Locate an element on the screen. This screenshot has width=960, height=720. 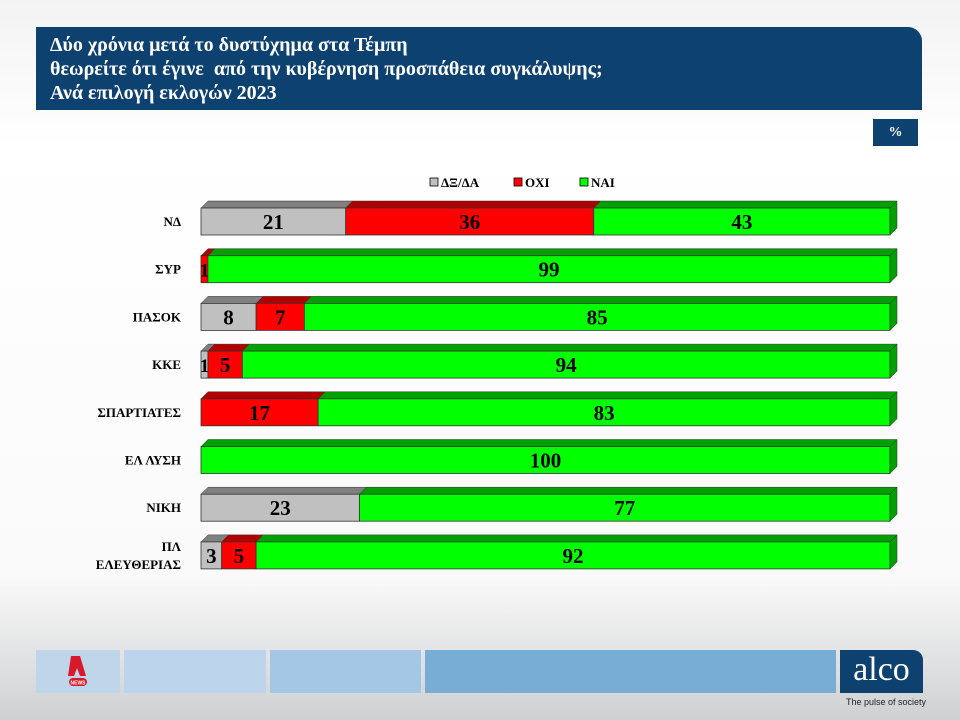
category-label: ΕΛ ΛΥΣΗ is located at coordinates (153, 460).